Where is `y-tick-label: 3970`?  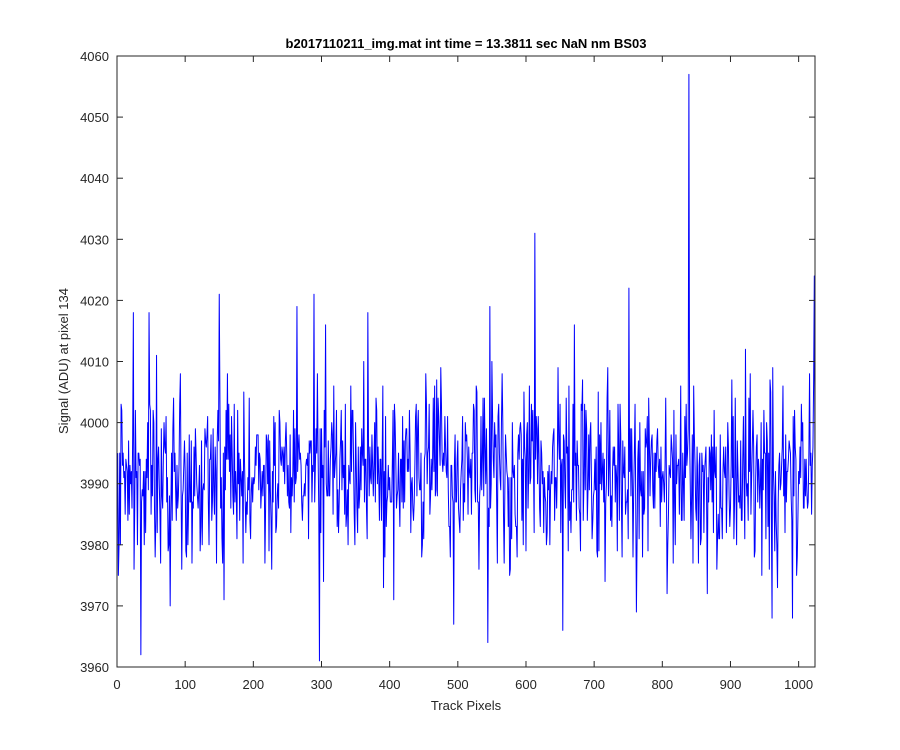 y-tick-label: 3970 is located at coordinates (94, 606).